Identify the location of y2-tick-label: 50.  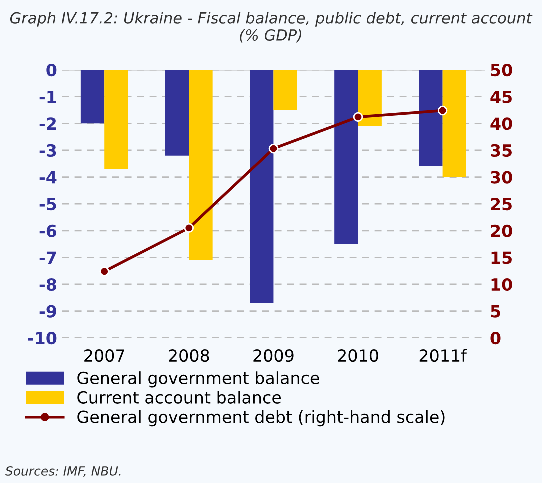
(501, 70).